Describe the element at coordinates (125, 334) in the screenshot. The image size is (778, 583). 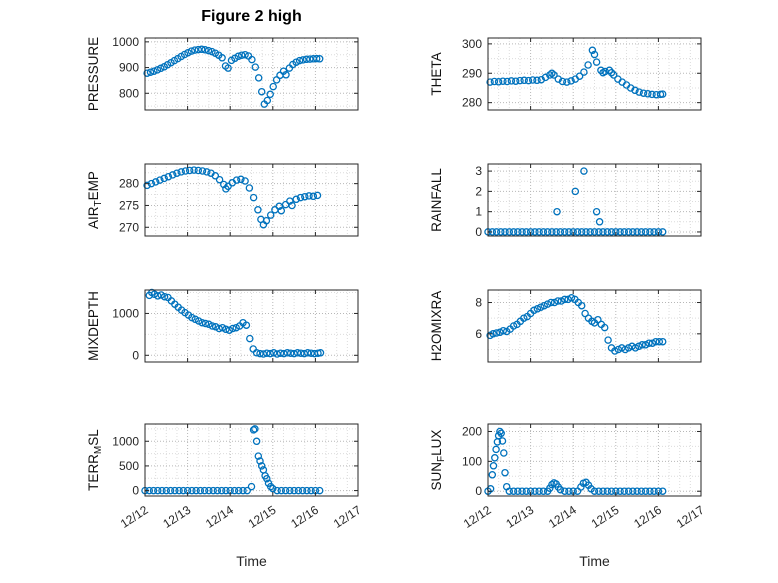
I see `tick-labels: 0 1000` at that location.